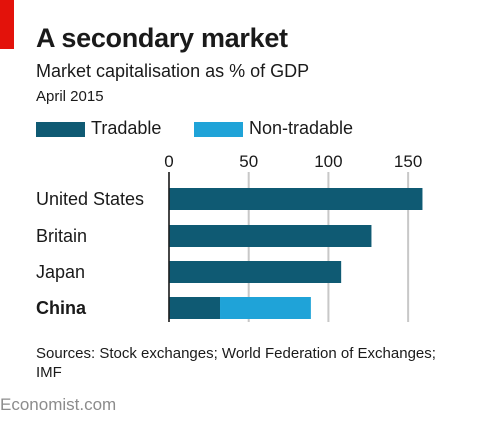 Image resolution: width=500 pixels, height=422 pixels. What do you see at coordinates (90, 199) in the screenshot?
I see `category-label-united-states: United States` at bounding box center [90, 199].